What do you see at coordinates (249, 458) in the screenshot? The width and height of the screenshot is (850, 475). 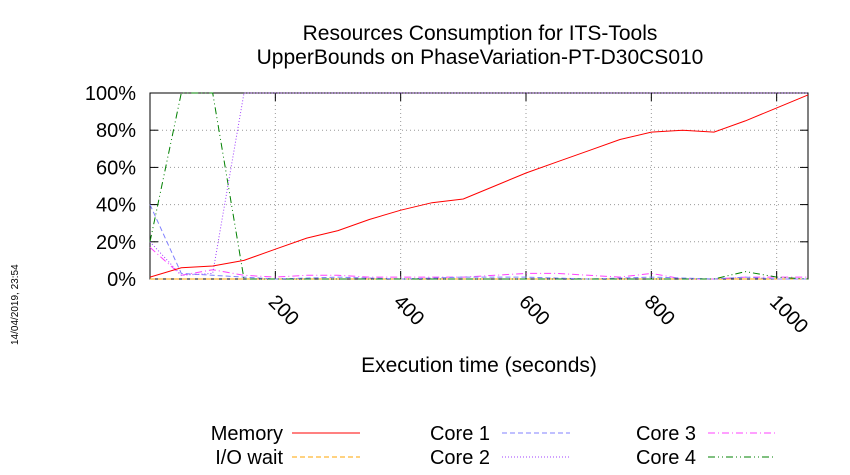 I see `legend-label-i-o-wait: I/O wait` at bounding box center [249, 458].